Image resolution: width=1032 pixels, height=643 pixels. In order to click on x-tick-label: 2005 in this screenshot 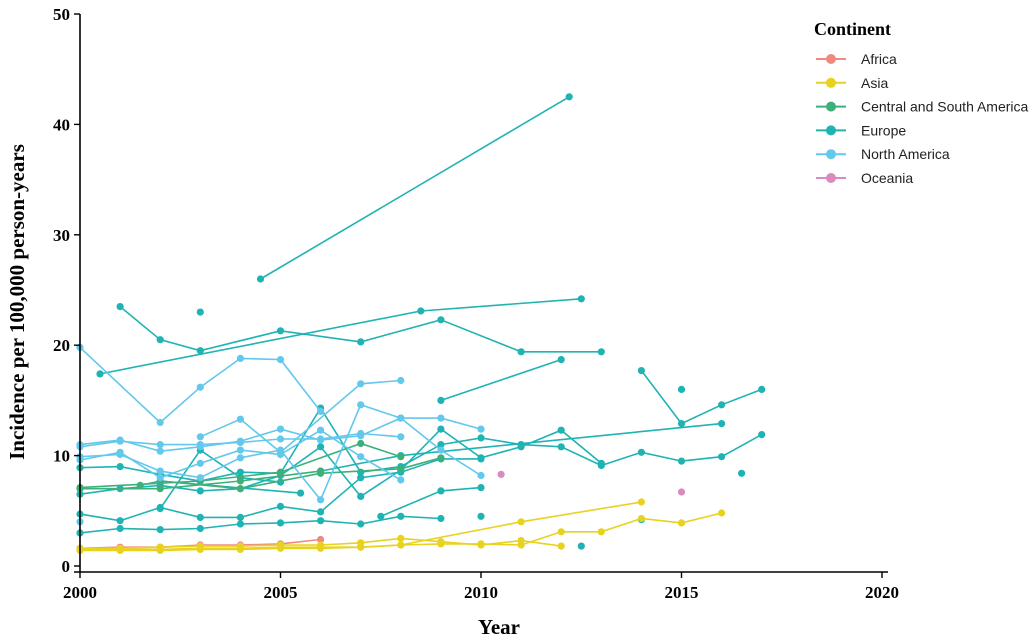, I will do `click(281, 592)`.